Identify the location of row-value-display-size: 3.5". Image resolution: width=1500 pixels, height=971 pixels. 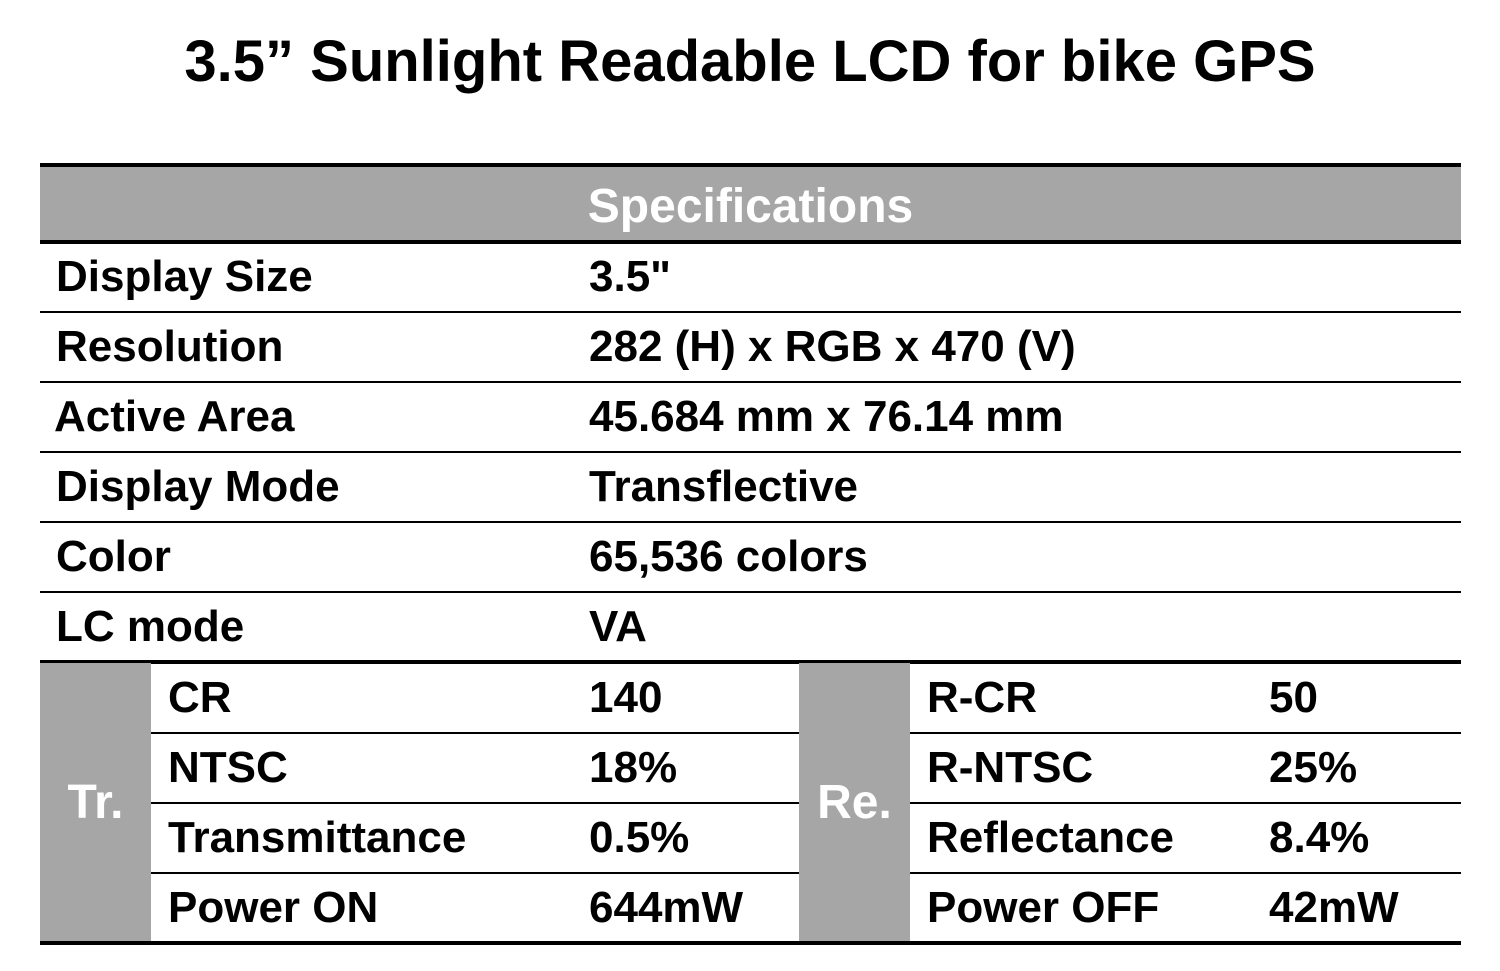
(630, 276).